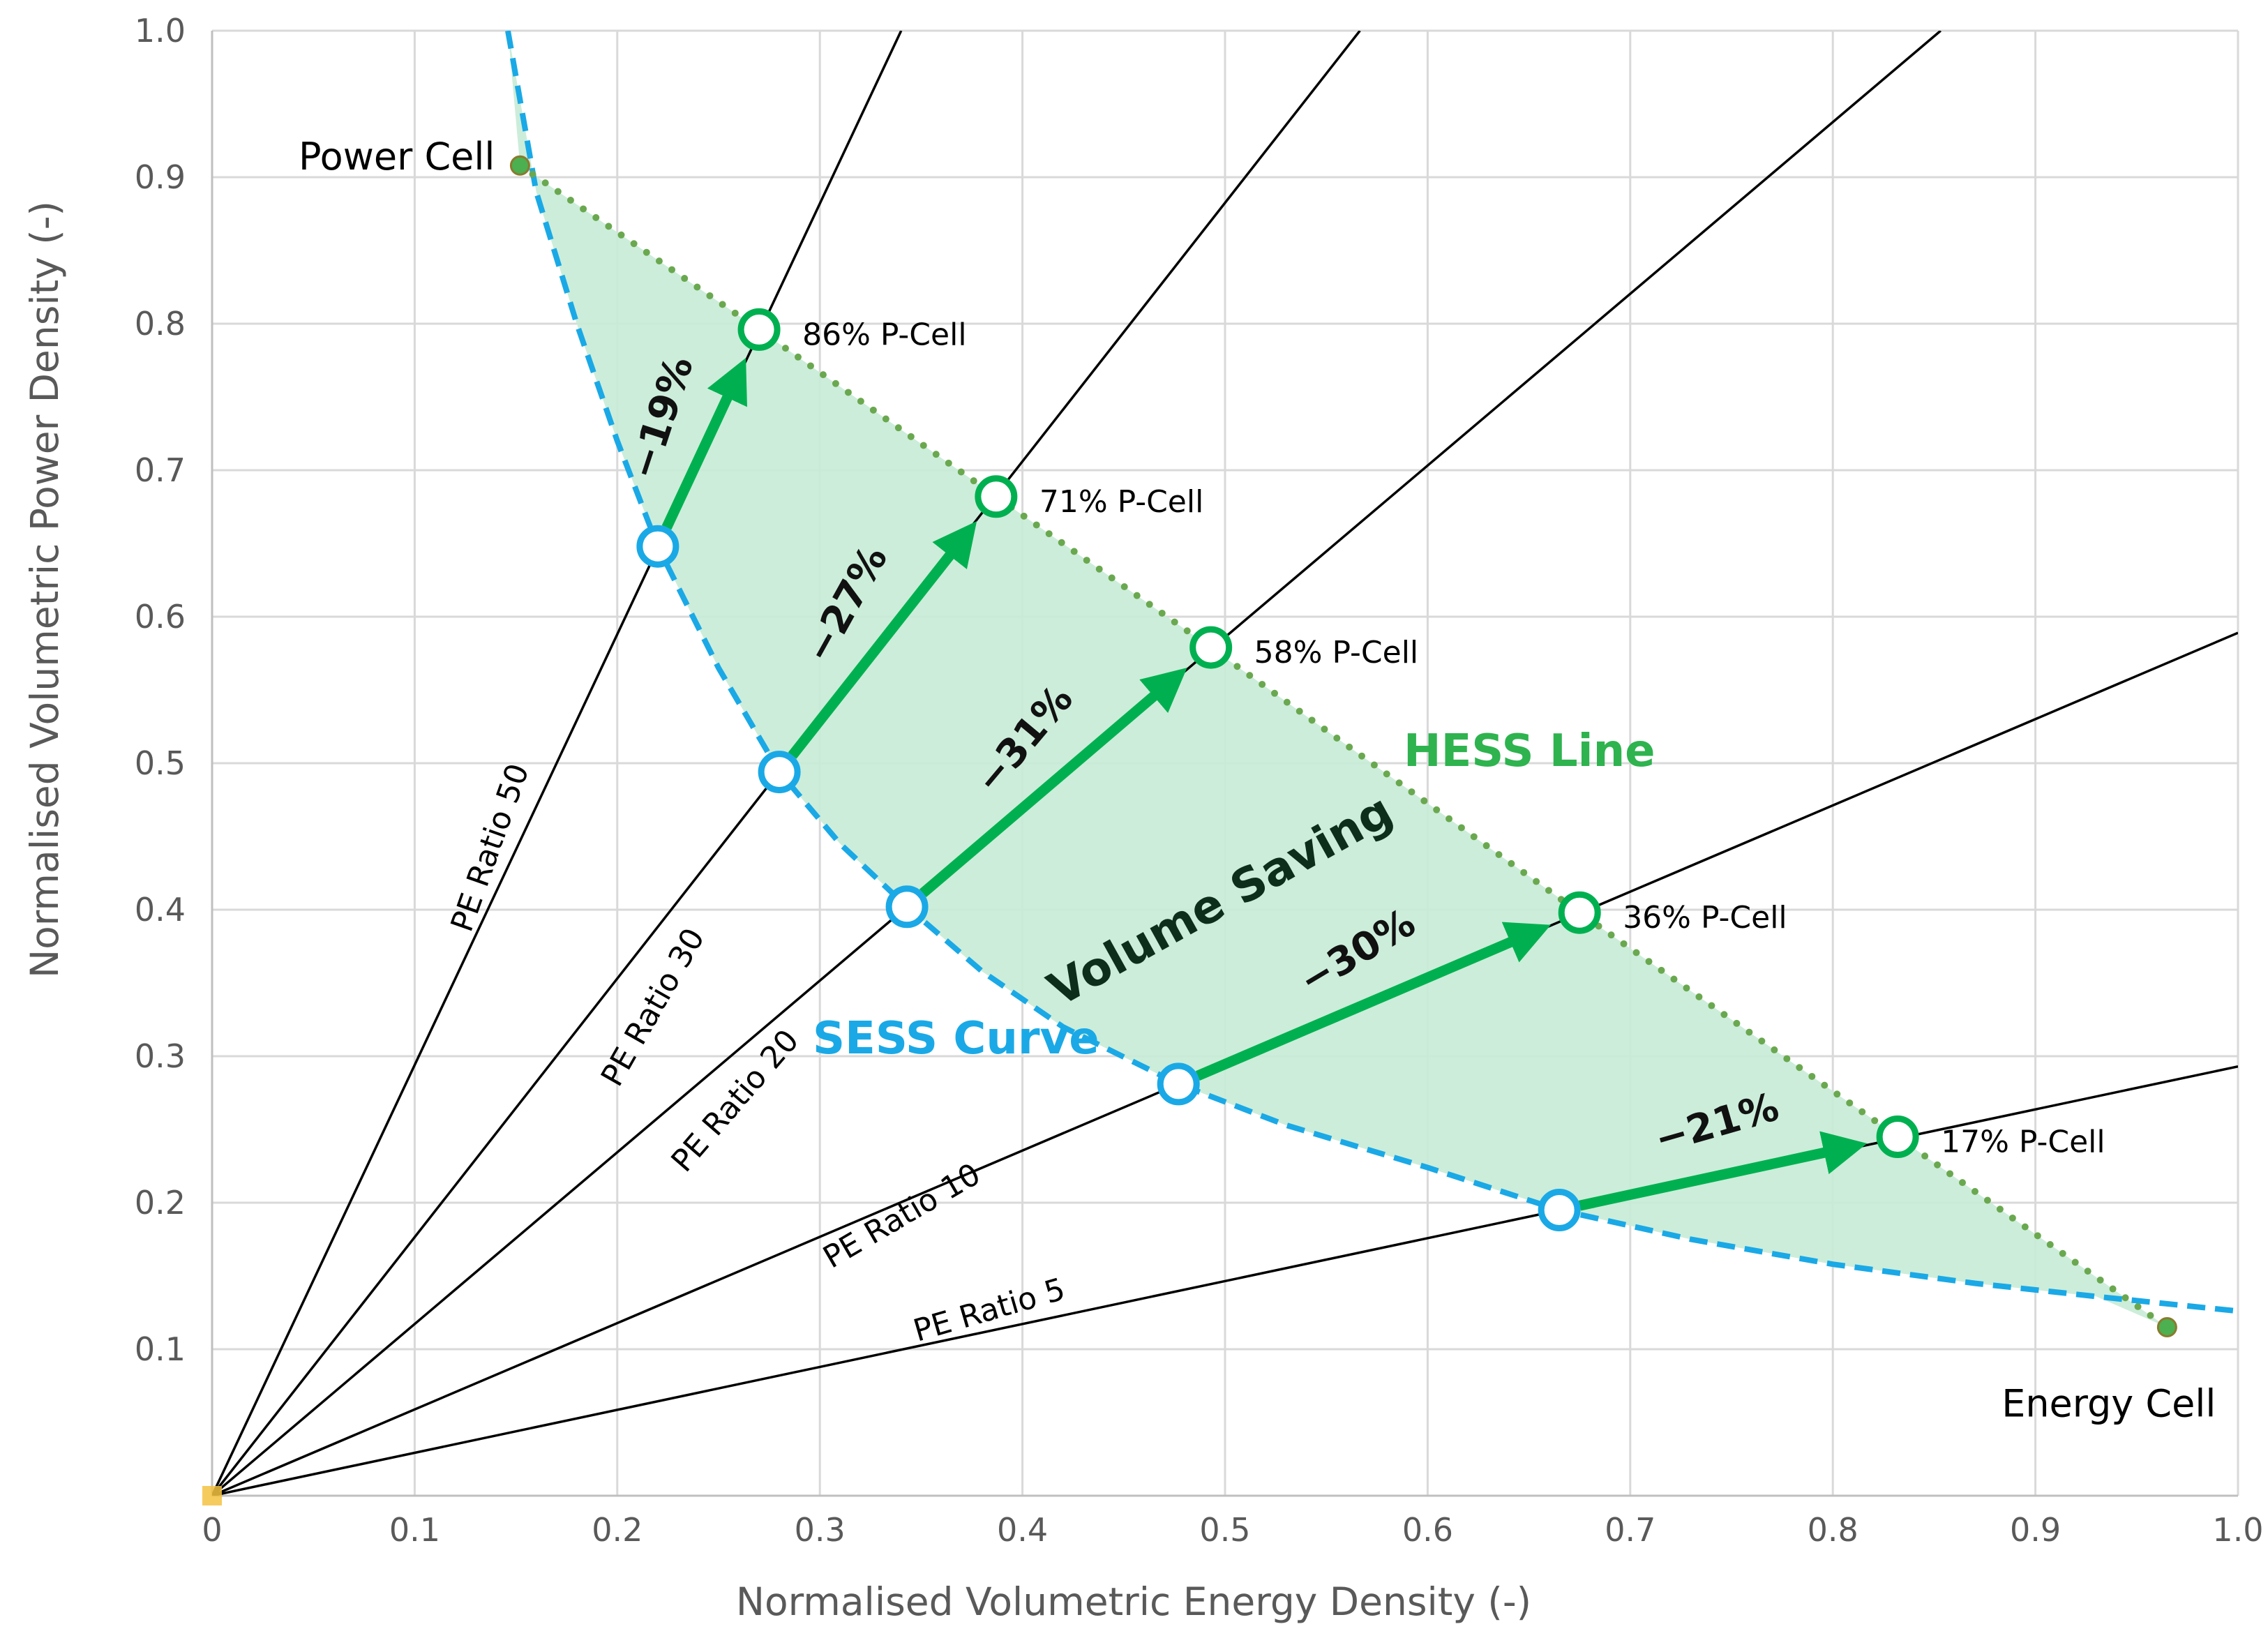 Image resolution: width=2268 pixels, height=1645 pixels. Describe the element at coordinates (617, 1530) in the screenshot. I see `x-tick-label: 0.2` at that location.